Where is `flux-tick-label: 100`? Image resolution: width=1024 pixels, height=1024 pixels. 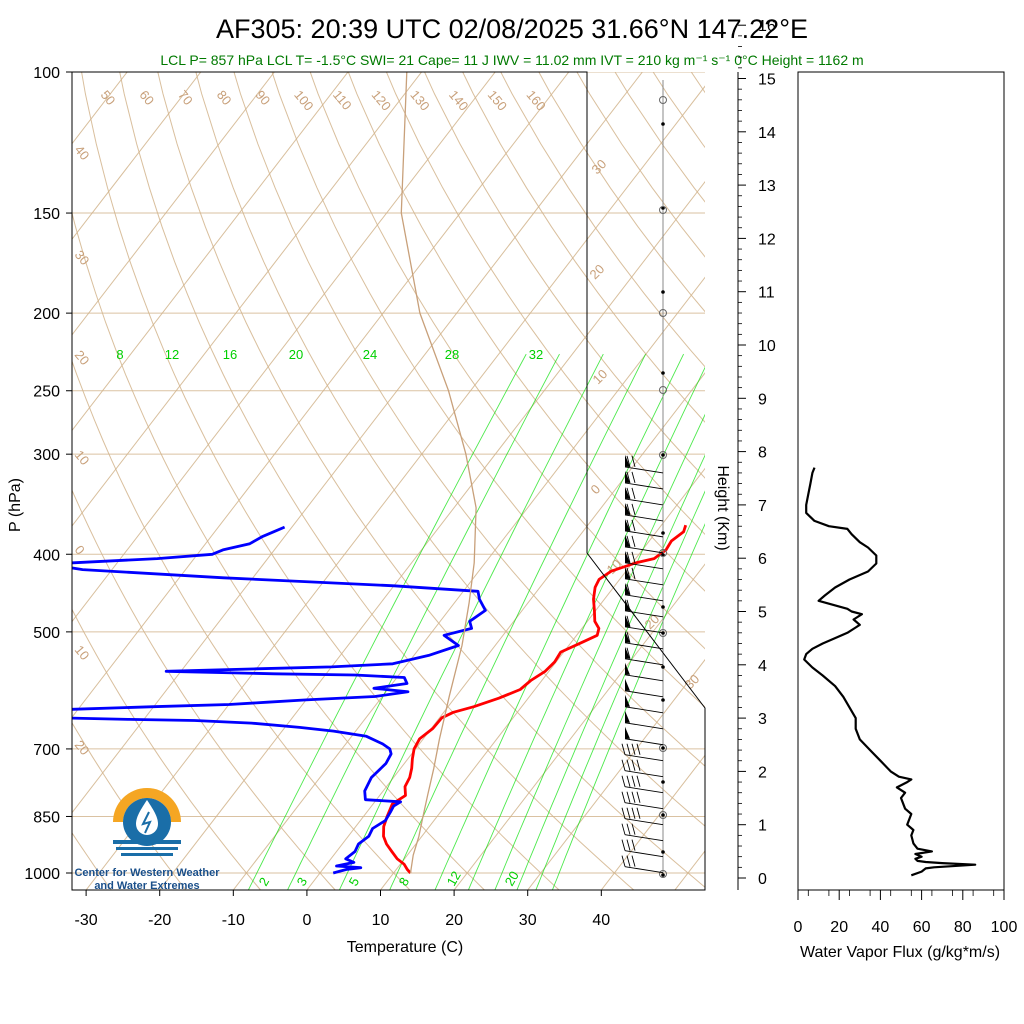
flux-tick-label: 100 is located at coordinates (1004, 927).